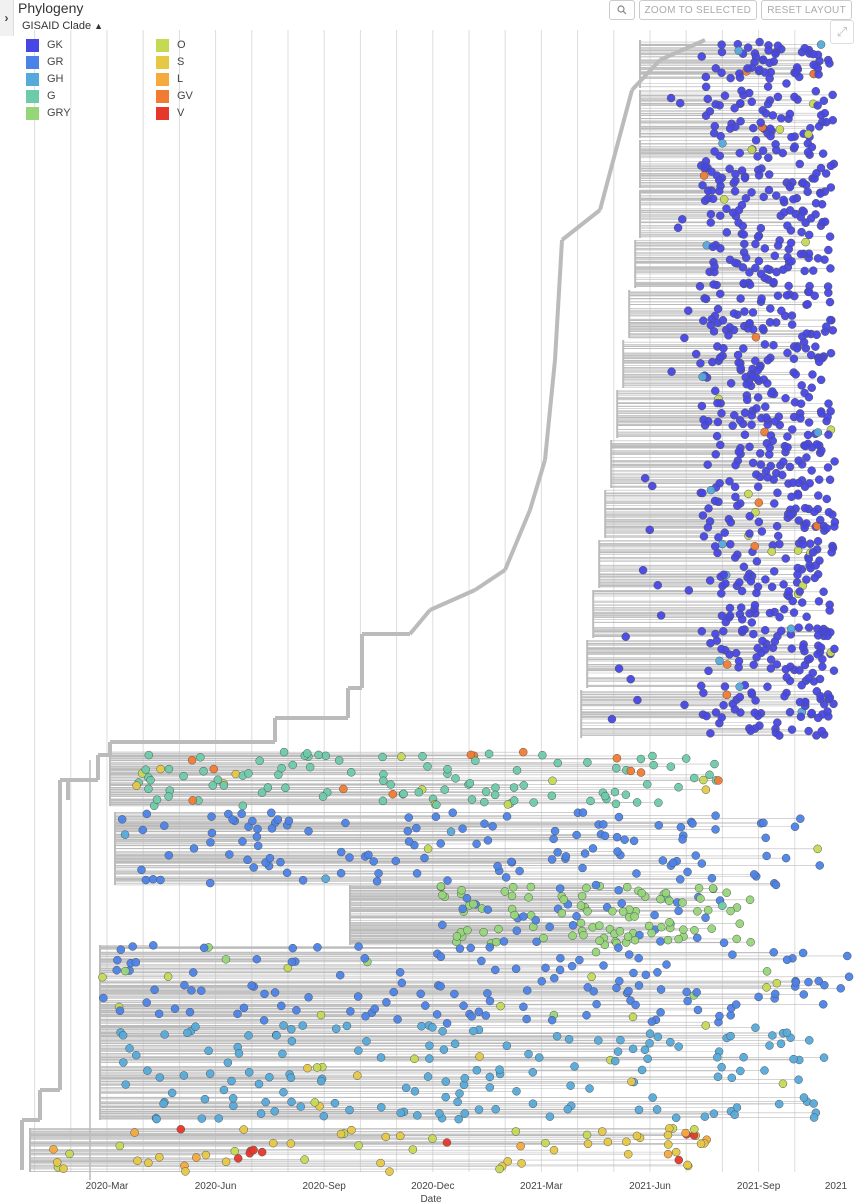 Image resolution: width=860 pixels, height=1204 pixels. What do you see at coordinates (698, 10) in the screenshot?
I see `zoom-to-selected-button: ZOOM TO SELECTED` at bounding box center [698, 10].